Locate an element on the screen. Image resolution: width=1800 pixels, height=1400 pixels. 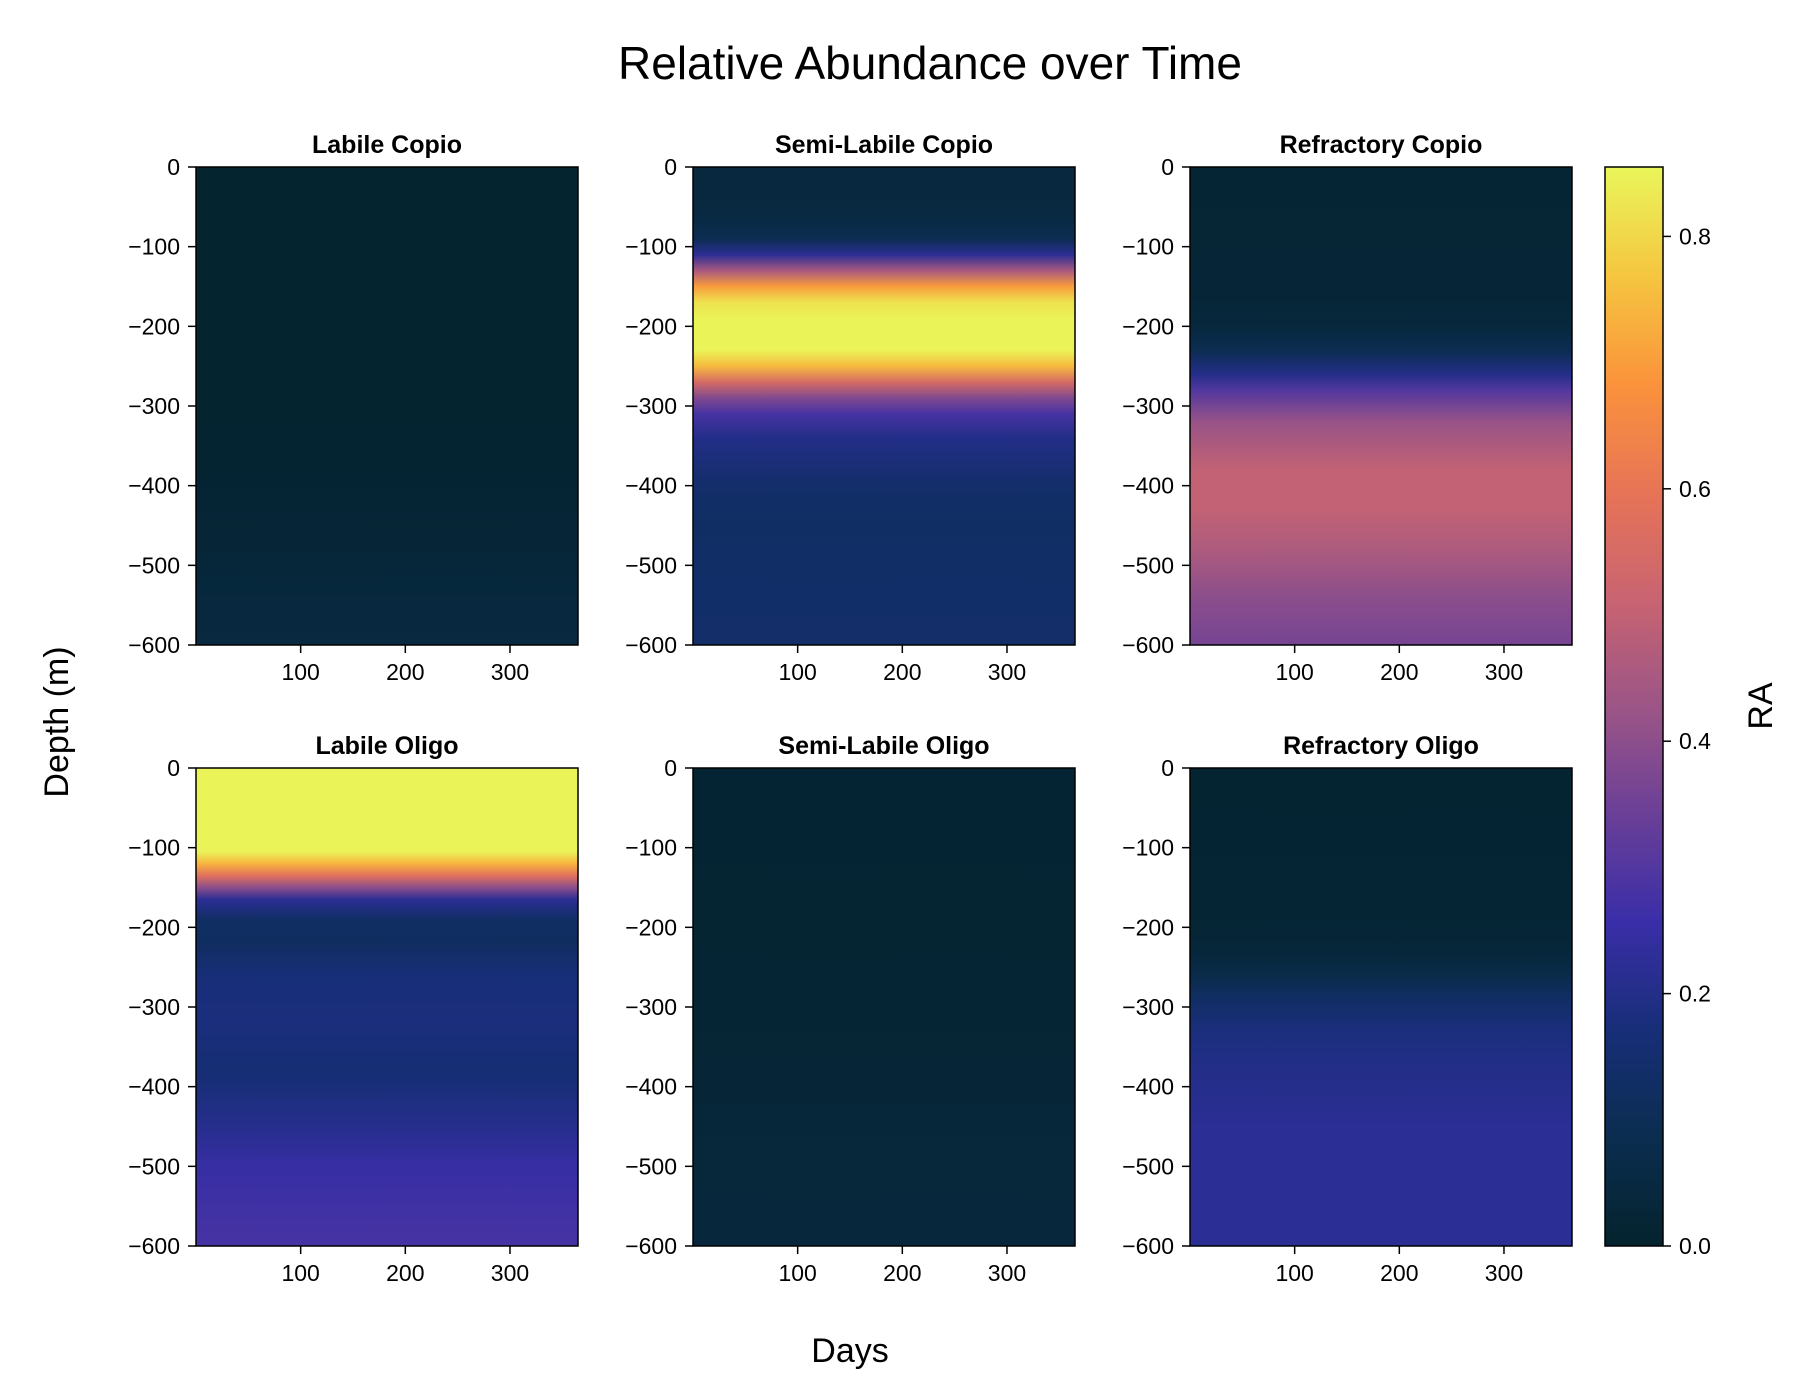
figure-title: Relative Abundance over Time is located at coordinates (930, 63).